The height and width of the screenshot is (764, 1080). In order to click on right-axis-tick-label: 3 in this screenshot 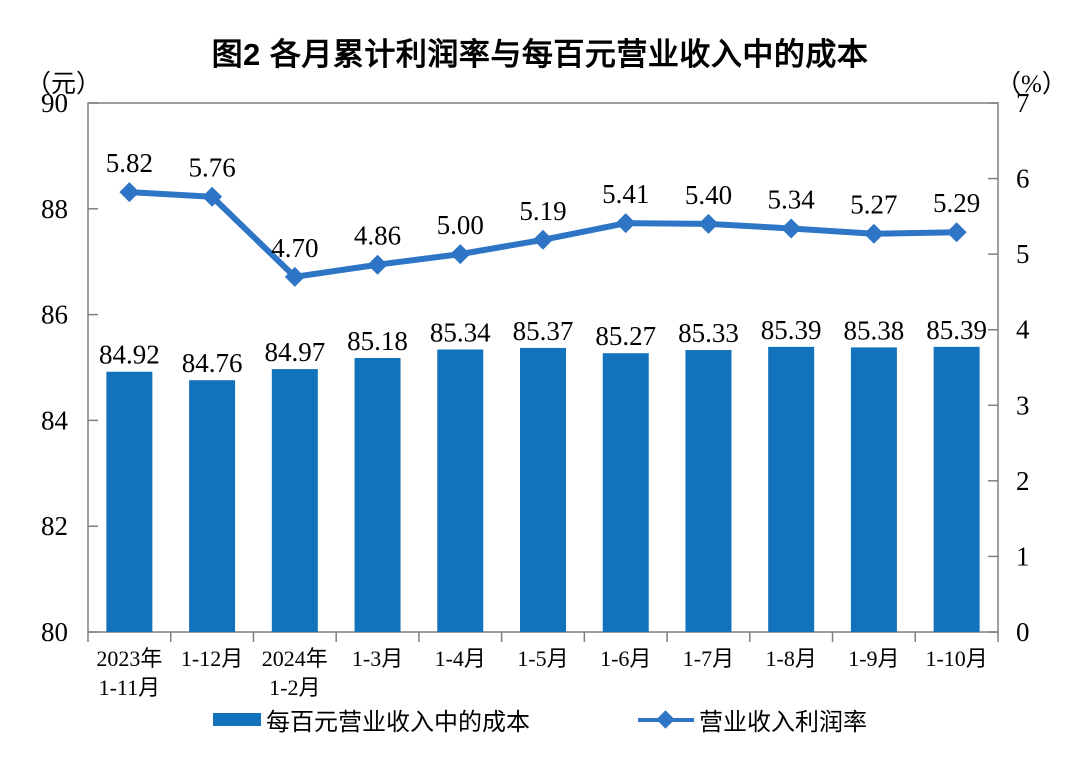, I will do `click(1023, 405)`.